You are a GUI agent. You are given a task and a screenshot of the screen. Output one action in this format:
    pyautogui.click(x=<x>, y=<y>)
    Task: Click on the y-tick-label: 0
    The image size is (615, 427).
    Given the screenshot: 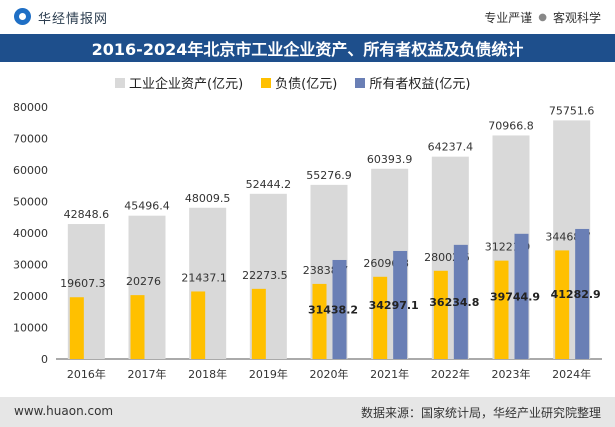 What is the action you would take?
    pyautogui.click(x=44, y=359)
    